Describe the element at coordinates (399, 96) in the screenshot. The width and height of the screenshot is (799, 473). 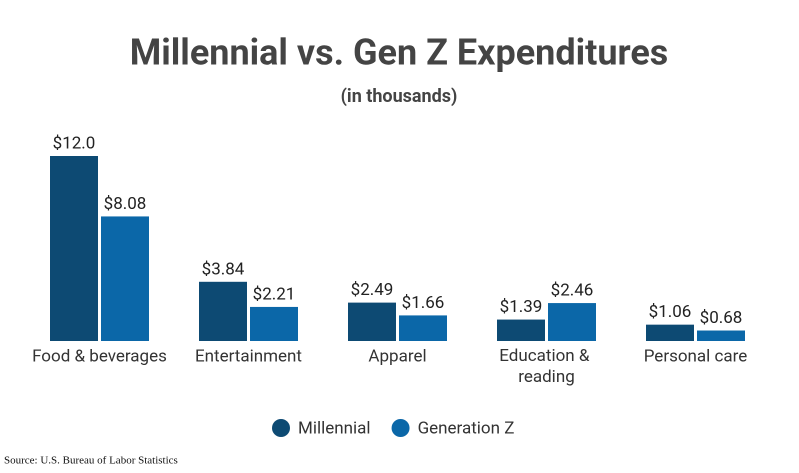
I see `chart-subtitle: (in thousands)` at that location.